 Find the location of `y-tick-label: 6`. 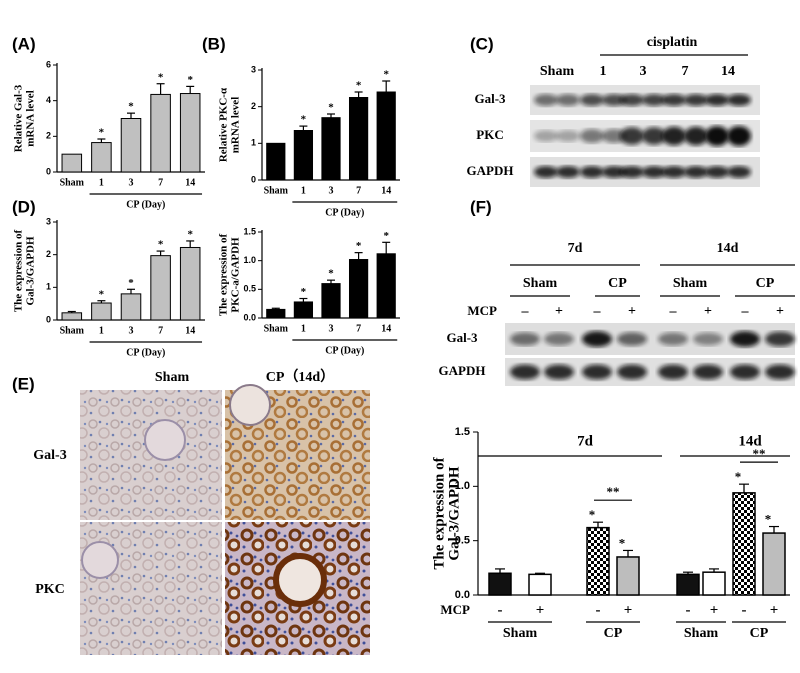

y-tick-label: 6 is located at coordinates (48, 64).